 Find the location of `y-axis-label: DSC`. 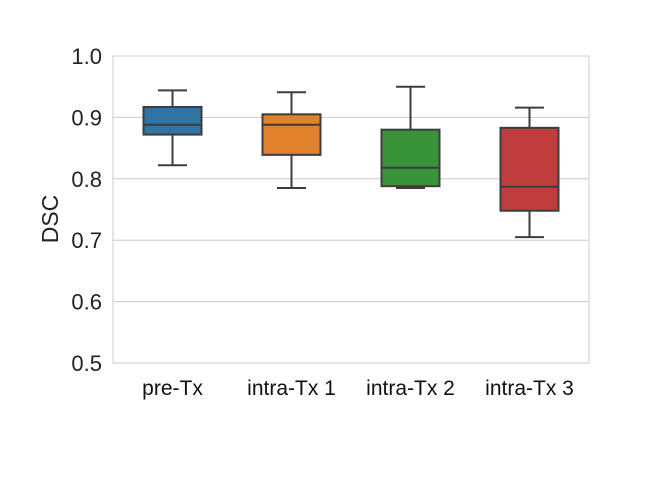

y-axis-label: DSC is located at coordinates (50, 219).